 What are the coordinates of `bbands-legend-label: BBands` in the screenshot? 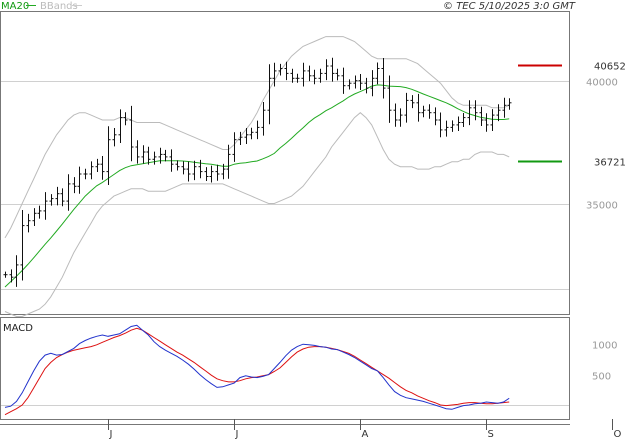 It's located at (59, 6).